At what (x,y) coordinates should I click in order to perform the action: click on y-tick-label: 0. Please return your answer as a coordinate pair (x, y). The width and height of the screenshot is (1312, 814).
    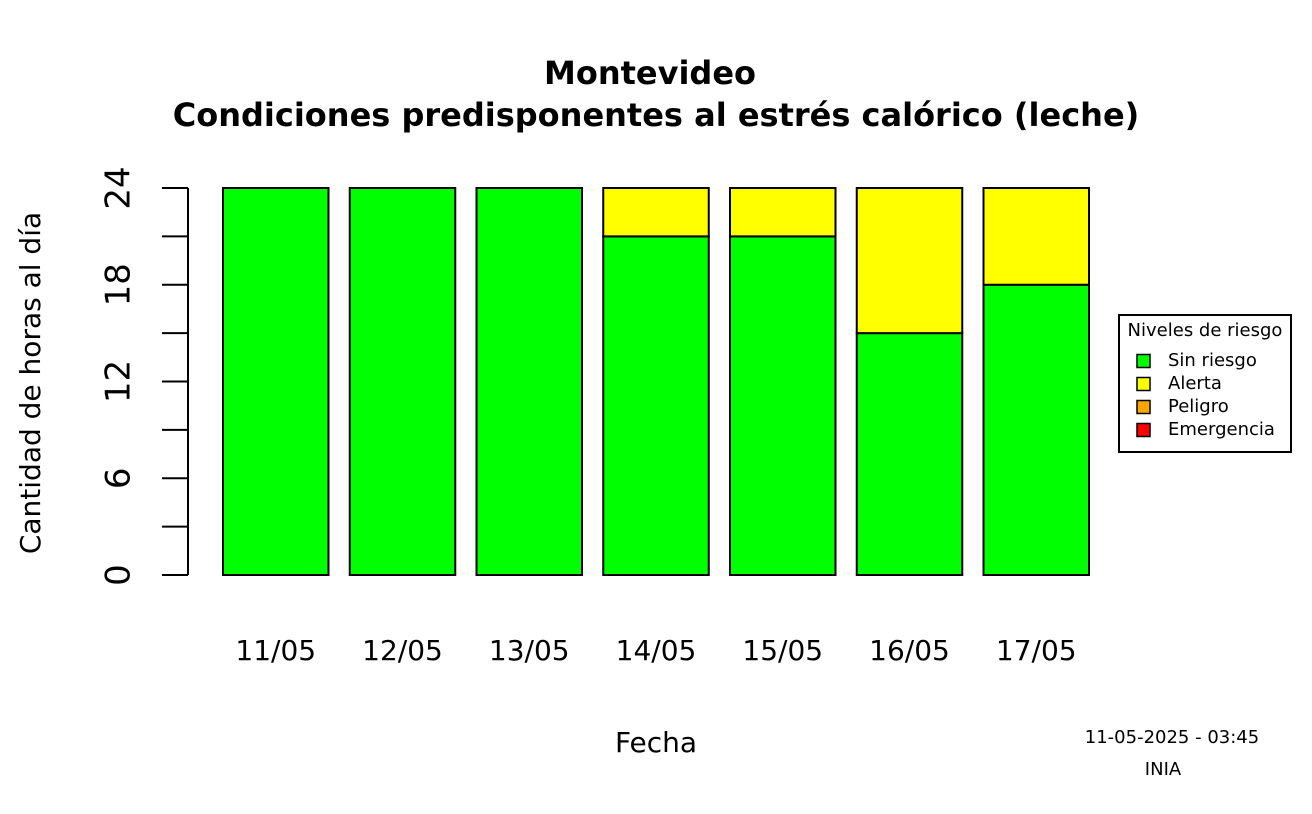
    Looking at the image, I should click on (119, 575).